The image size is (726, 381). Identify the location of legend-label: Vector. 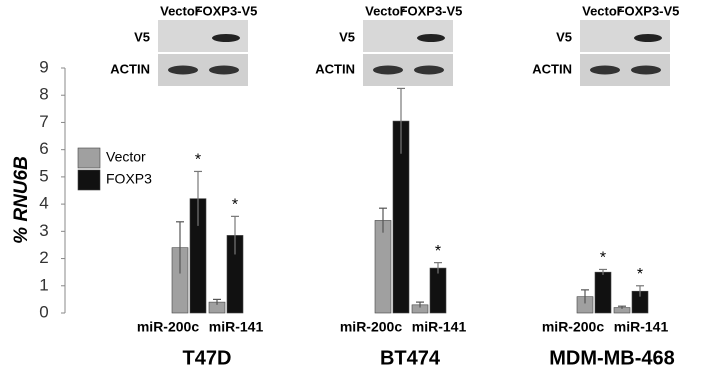
(126, 157).